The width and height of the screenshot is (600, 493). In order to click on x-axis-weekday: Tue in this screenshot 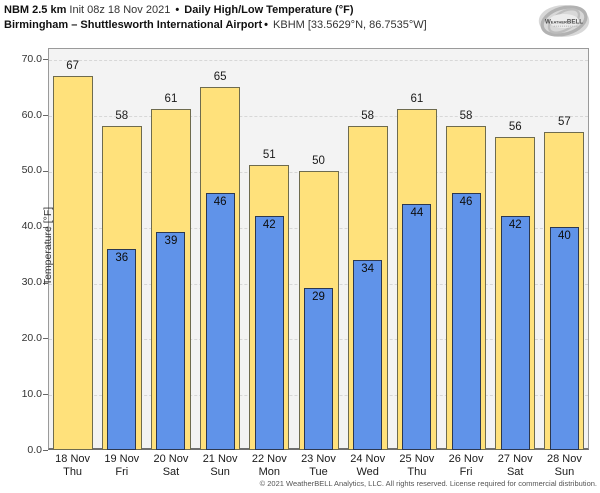, I will do `click(318, 472)`.